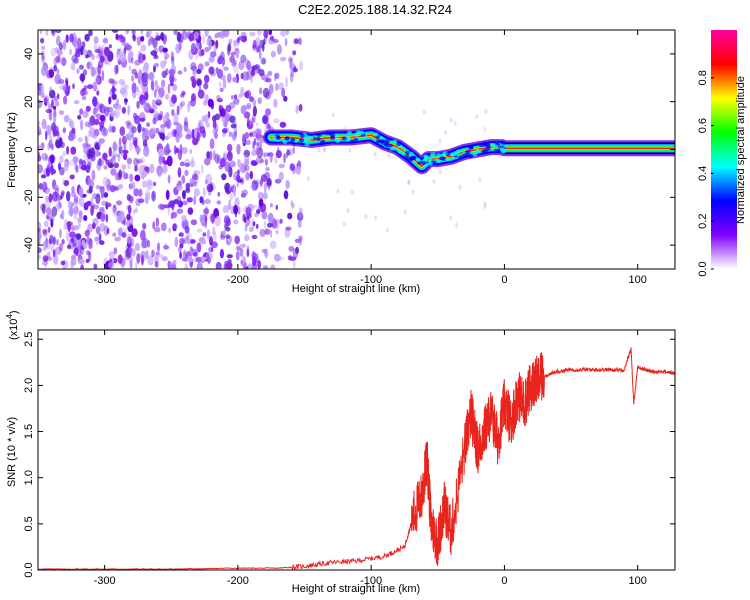 The image size is (750, 600). What do you see at coordinates (469, 151) in the screenshot?
I see `spectrogram-ridge` at bounding box center [469, 151].